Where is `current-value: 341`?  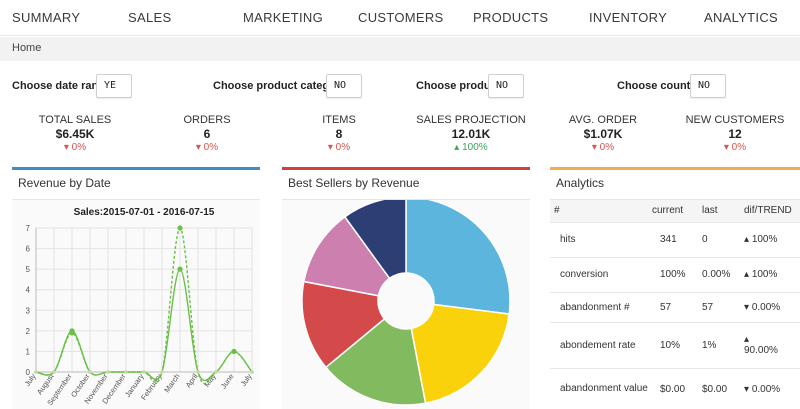 current-value: 341 is located at coordinates (673, 239).